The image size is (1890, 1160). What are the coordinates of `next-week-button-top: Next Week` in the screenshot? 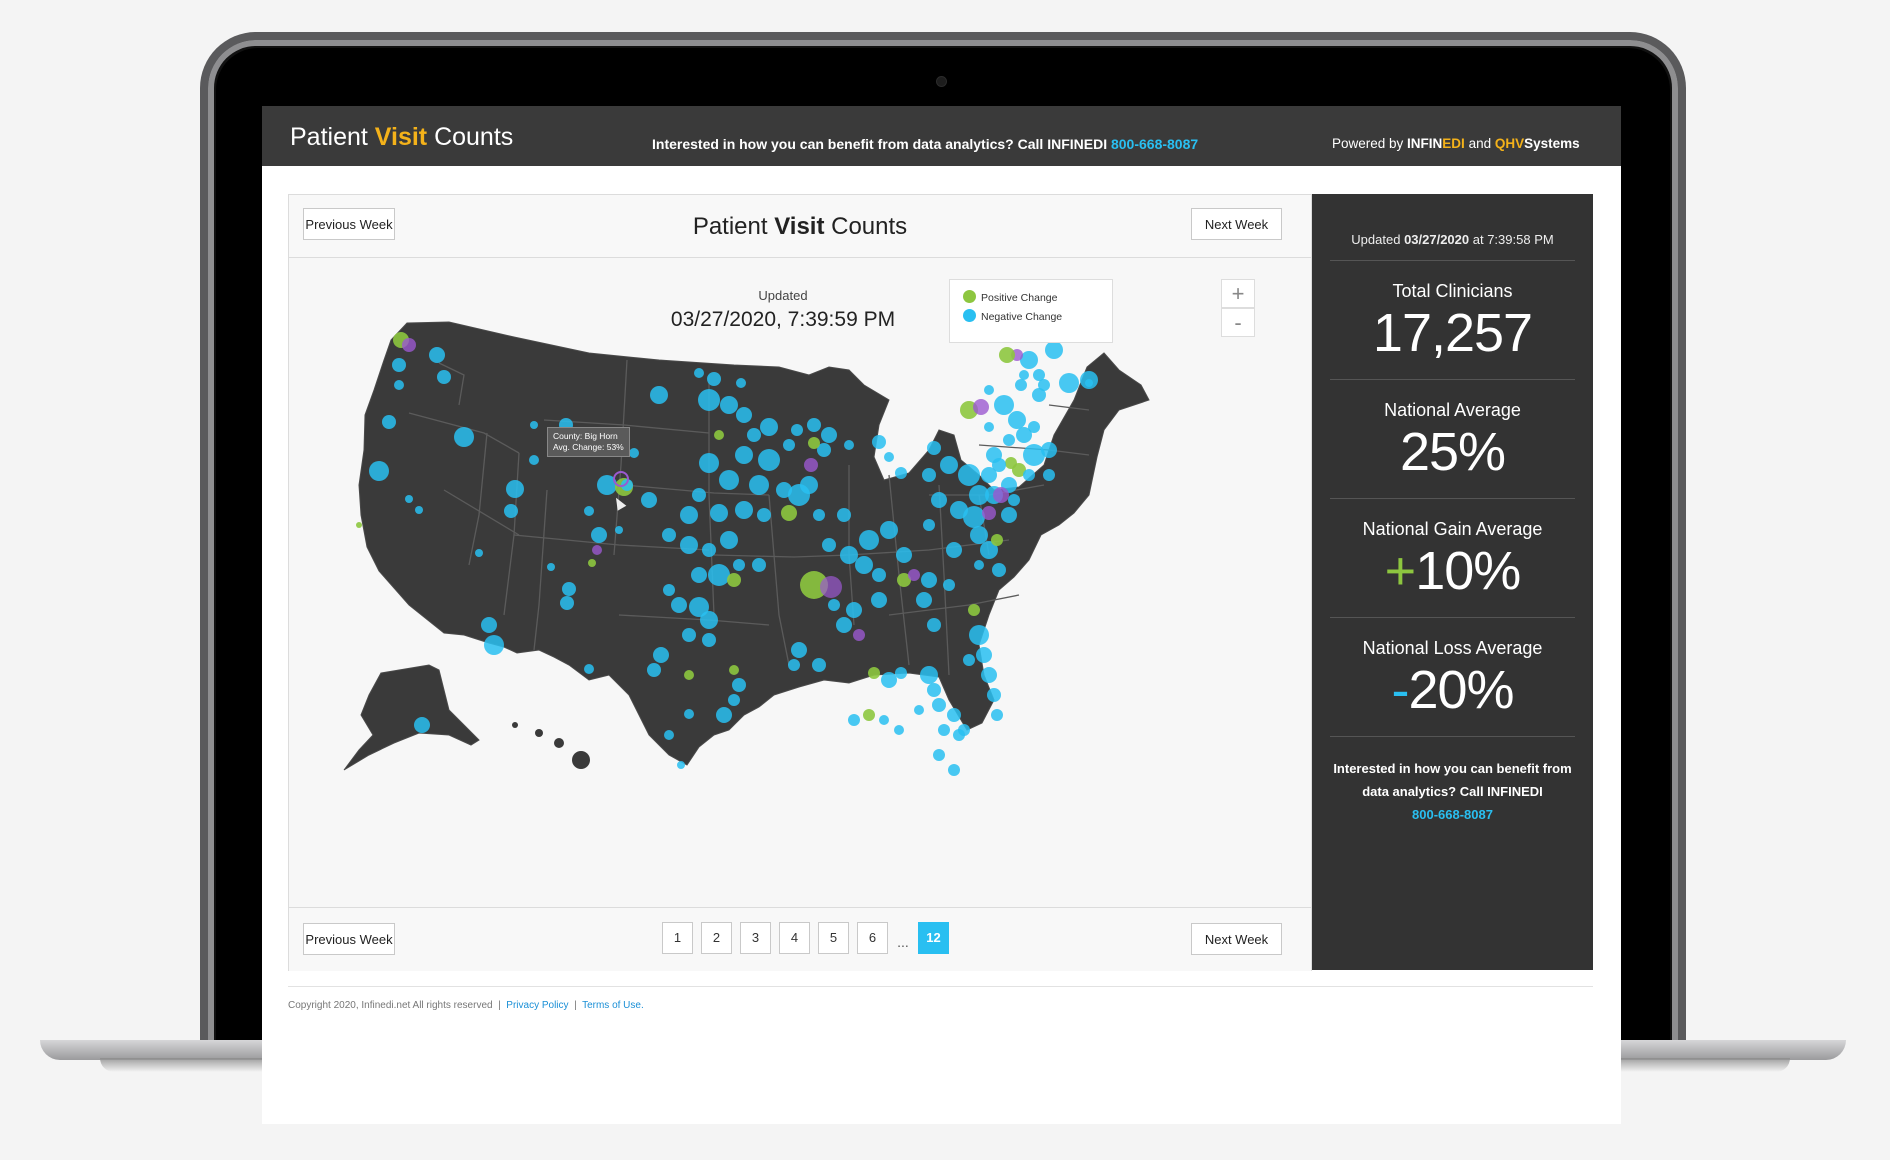 It's located at (1236, 224).